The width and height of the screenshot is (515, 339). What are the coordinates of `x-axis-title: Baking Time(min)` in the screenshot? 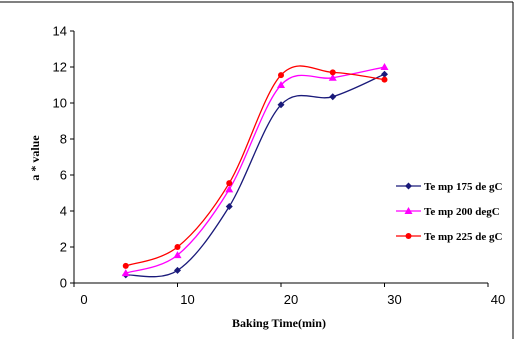 It's located at (279, 323).